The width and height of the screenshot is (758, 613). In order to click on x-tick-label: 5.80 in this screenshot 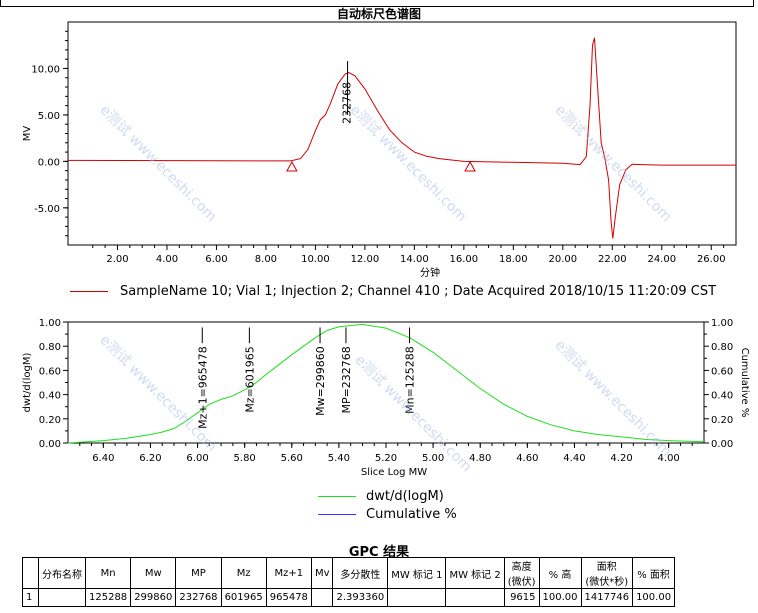, I will do `click(245, 458)`.